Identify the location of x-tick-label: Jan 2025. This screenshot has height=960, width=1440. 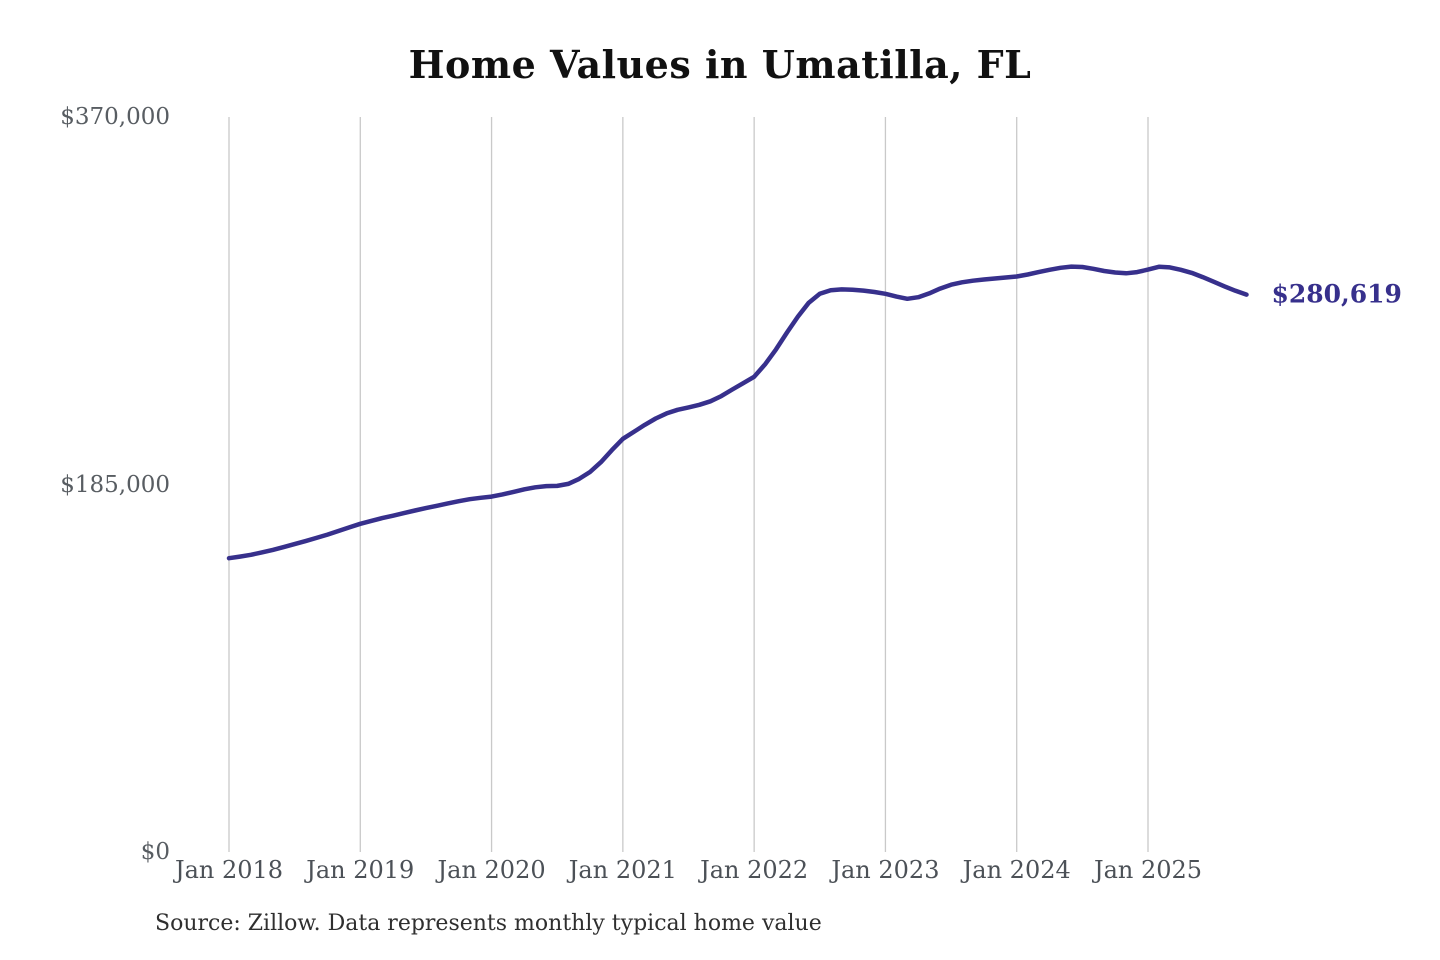
(1148, 870).